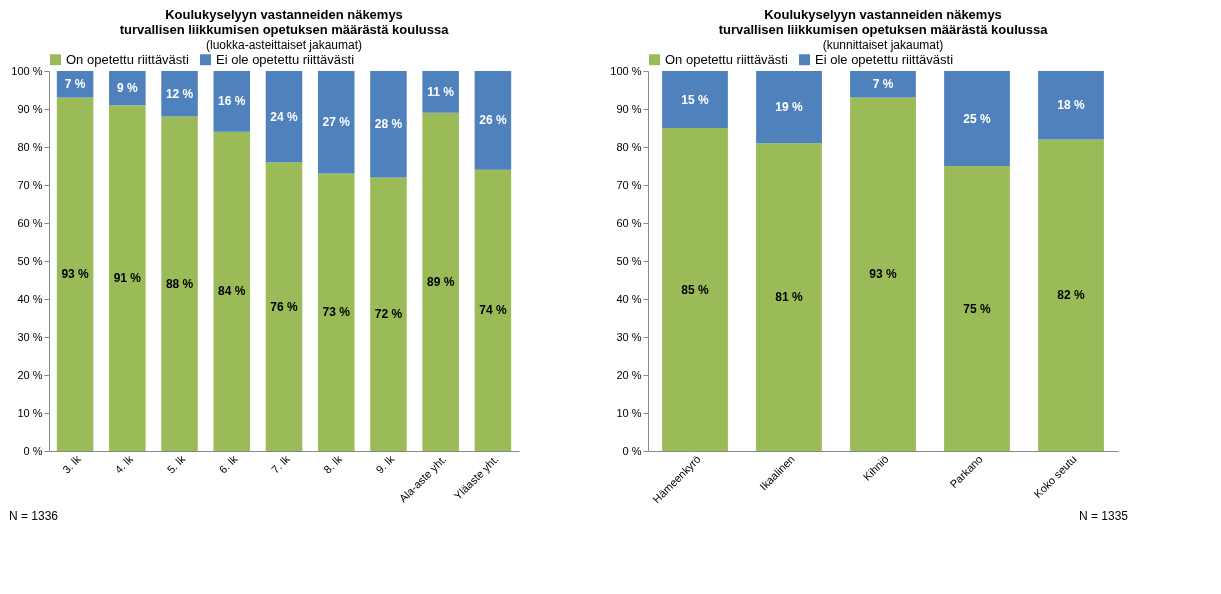 The width and height of the screenshot is (1221, 594). Describe the element at coordinates (124, 464) in the screenshot. I see `x-tick-label: 4. lk` at that location.